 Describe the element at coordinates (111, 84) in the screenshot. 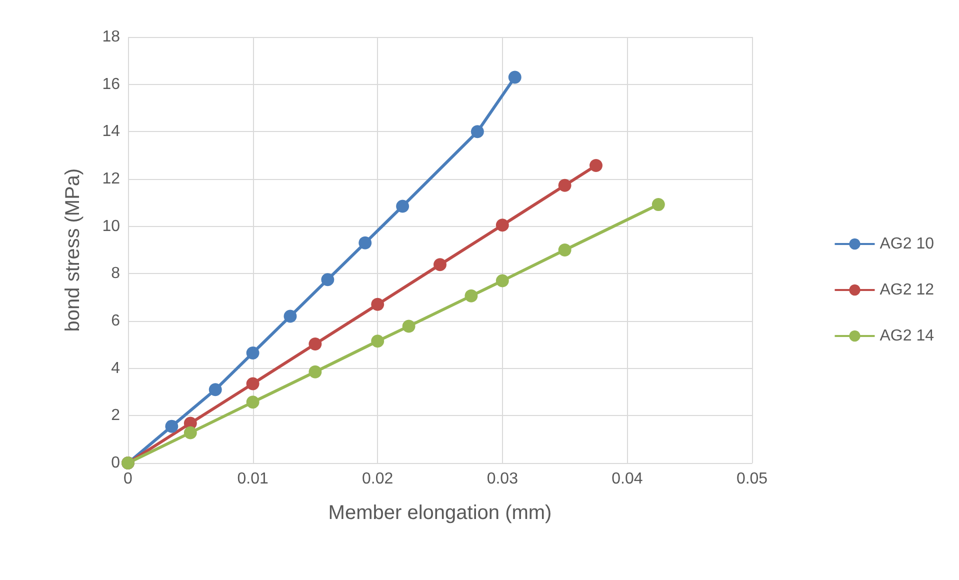

I see `y-tick-label: 16` at that location.